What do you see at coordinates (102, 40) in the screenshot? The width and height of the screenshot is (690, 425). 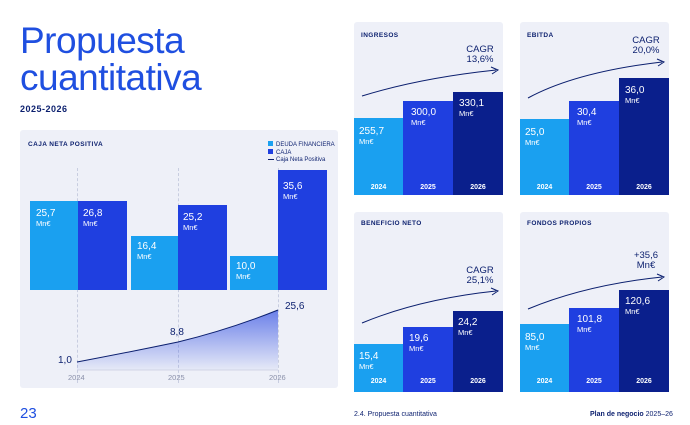 I see `title-line-1: Propuesta` at bounding box center [102, 40].